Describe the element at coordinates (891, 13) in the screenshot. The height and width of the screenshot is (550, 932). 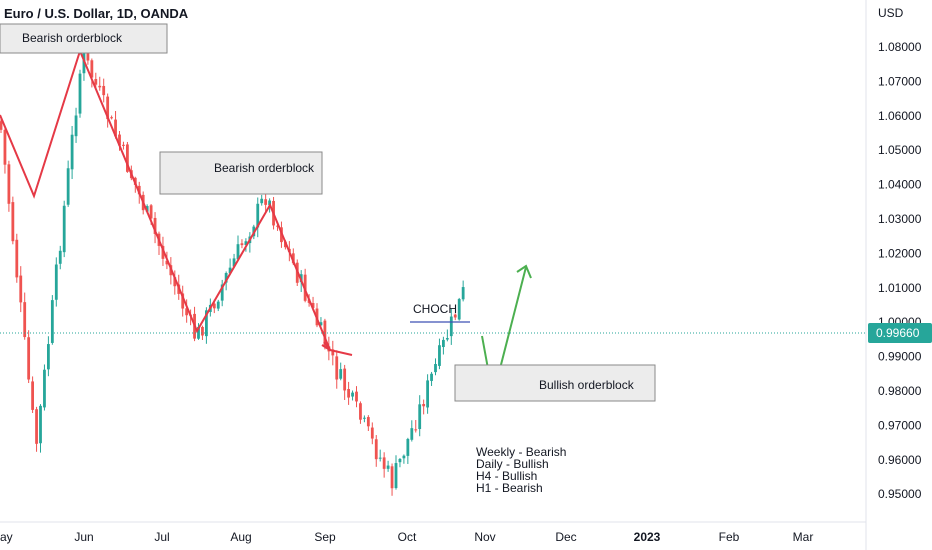
I see `currency-label: USD` at that location.